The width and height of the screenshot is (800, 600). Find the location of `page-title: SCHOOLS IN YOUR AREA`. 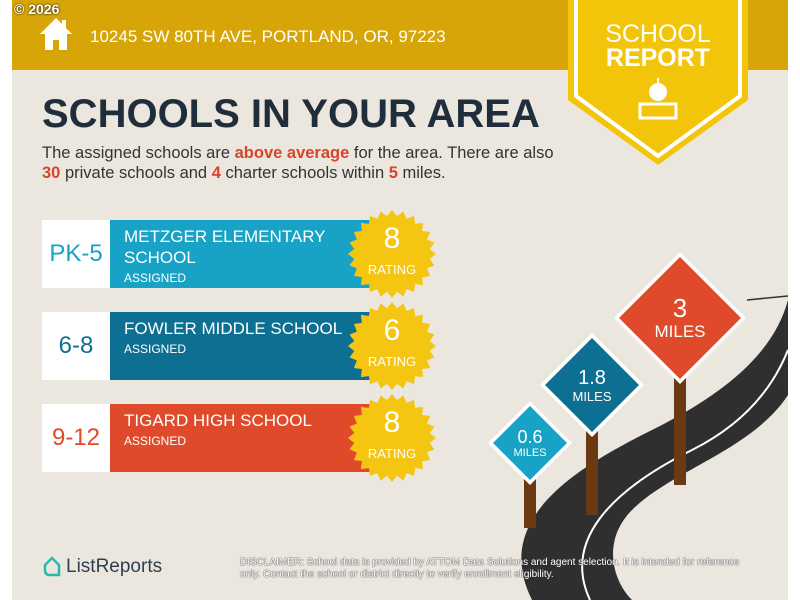

page-title: SCHOOLS IN YOUR AREA is located at coordinates (291, 114).